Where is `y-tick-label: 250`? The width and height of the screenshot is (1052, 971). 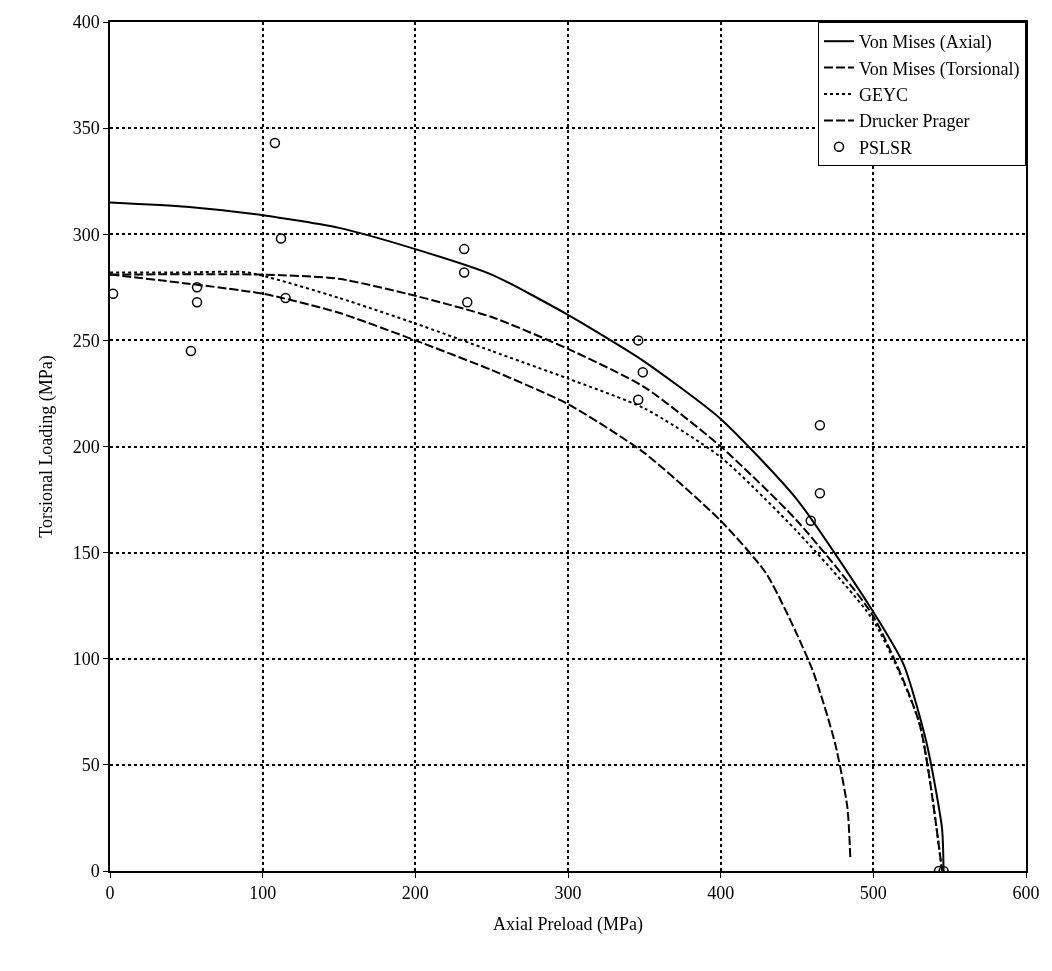 y-tick-label: 250 is located at coordinates (86, 340).